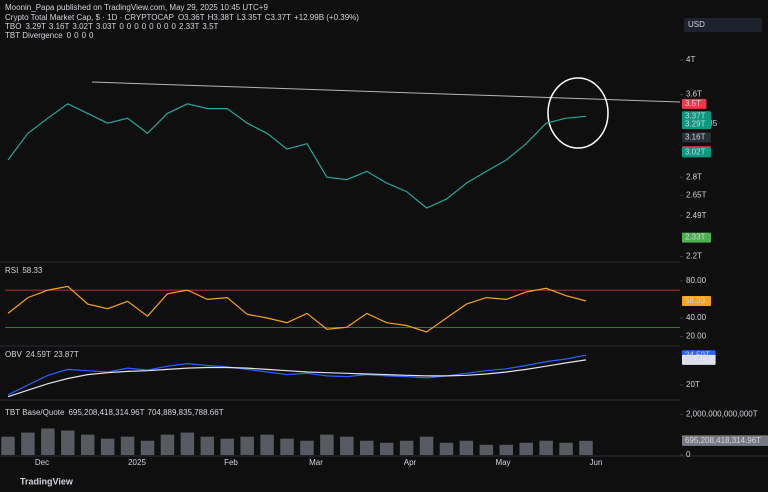 The image size is (768, 492). Describe the element at coordinates (11, 270) in the screenshot. I see `legend-title: RSI` at that location.